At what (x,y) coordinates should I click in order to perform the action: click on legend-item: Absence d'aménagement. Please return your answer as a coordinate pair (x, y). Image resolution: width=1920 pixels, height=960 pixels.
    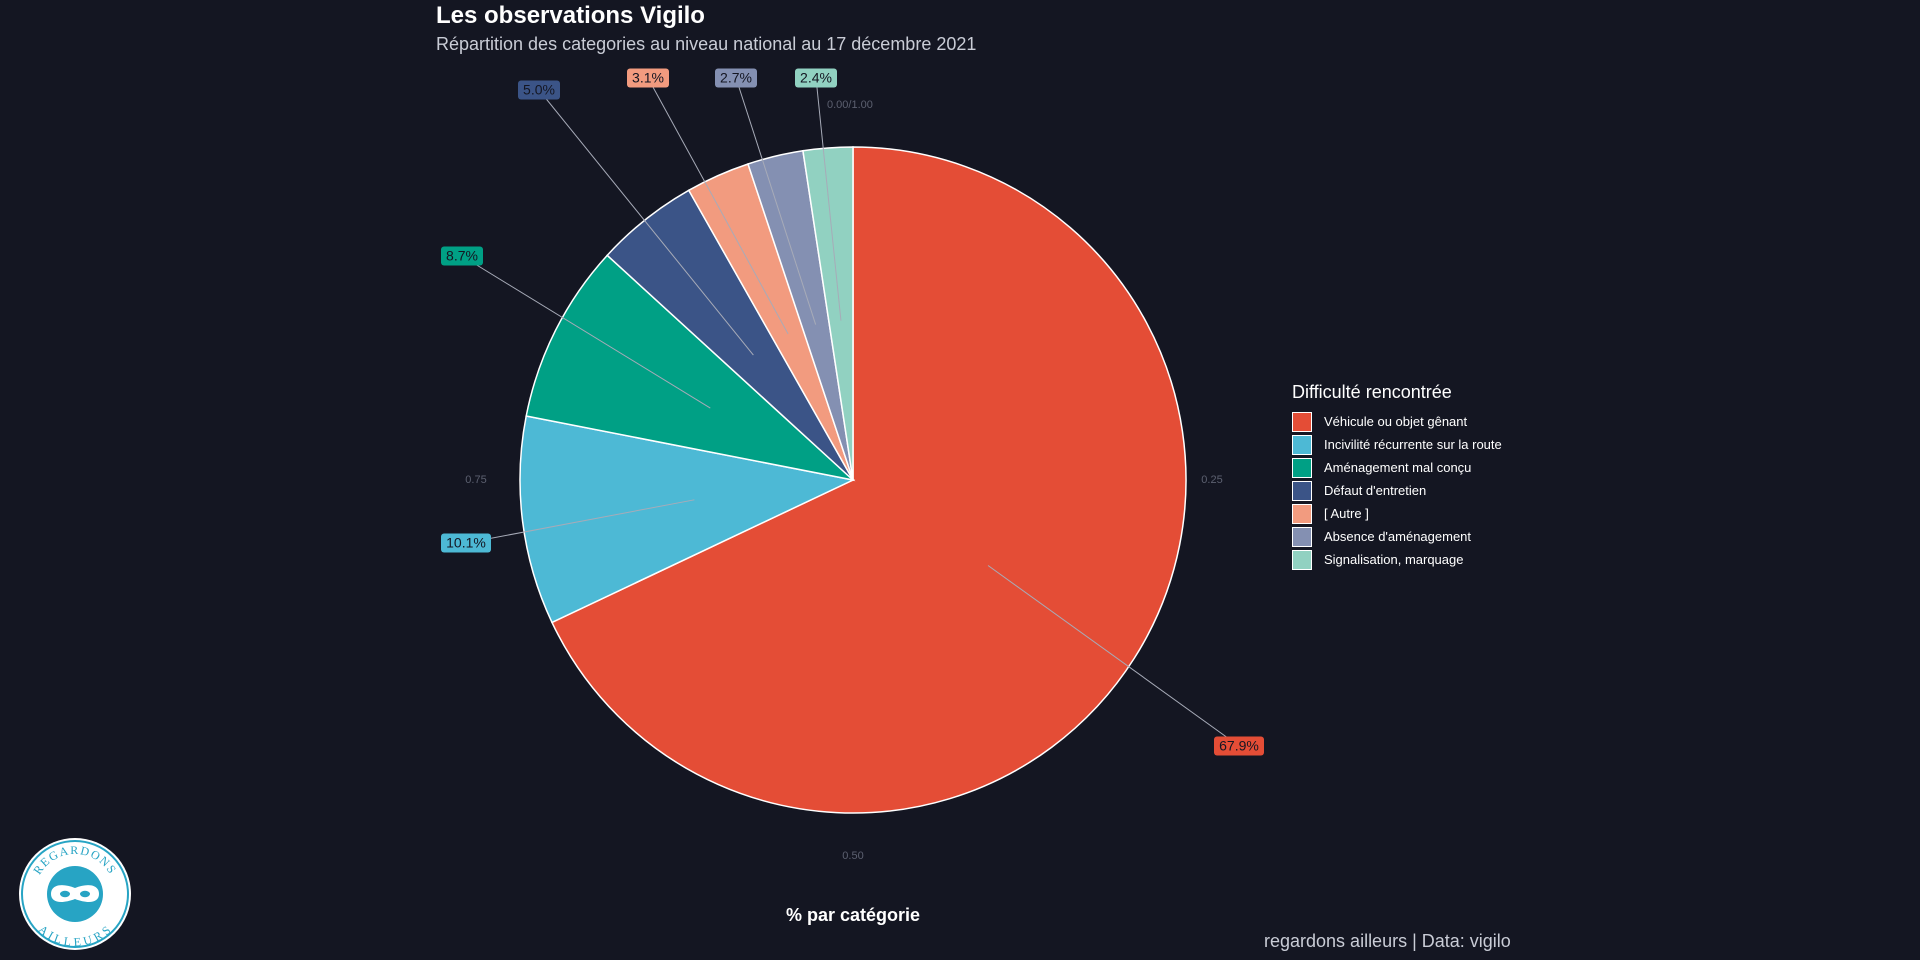
    Looking at the image, I should click on (1397, 536).